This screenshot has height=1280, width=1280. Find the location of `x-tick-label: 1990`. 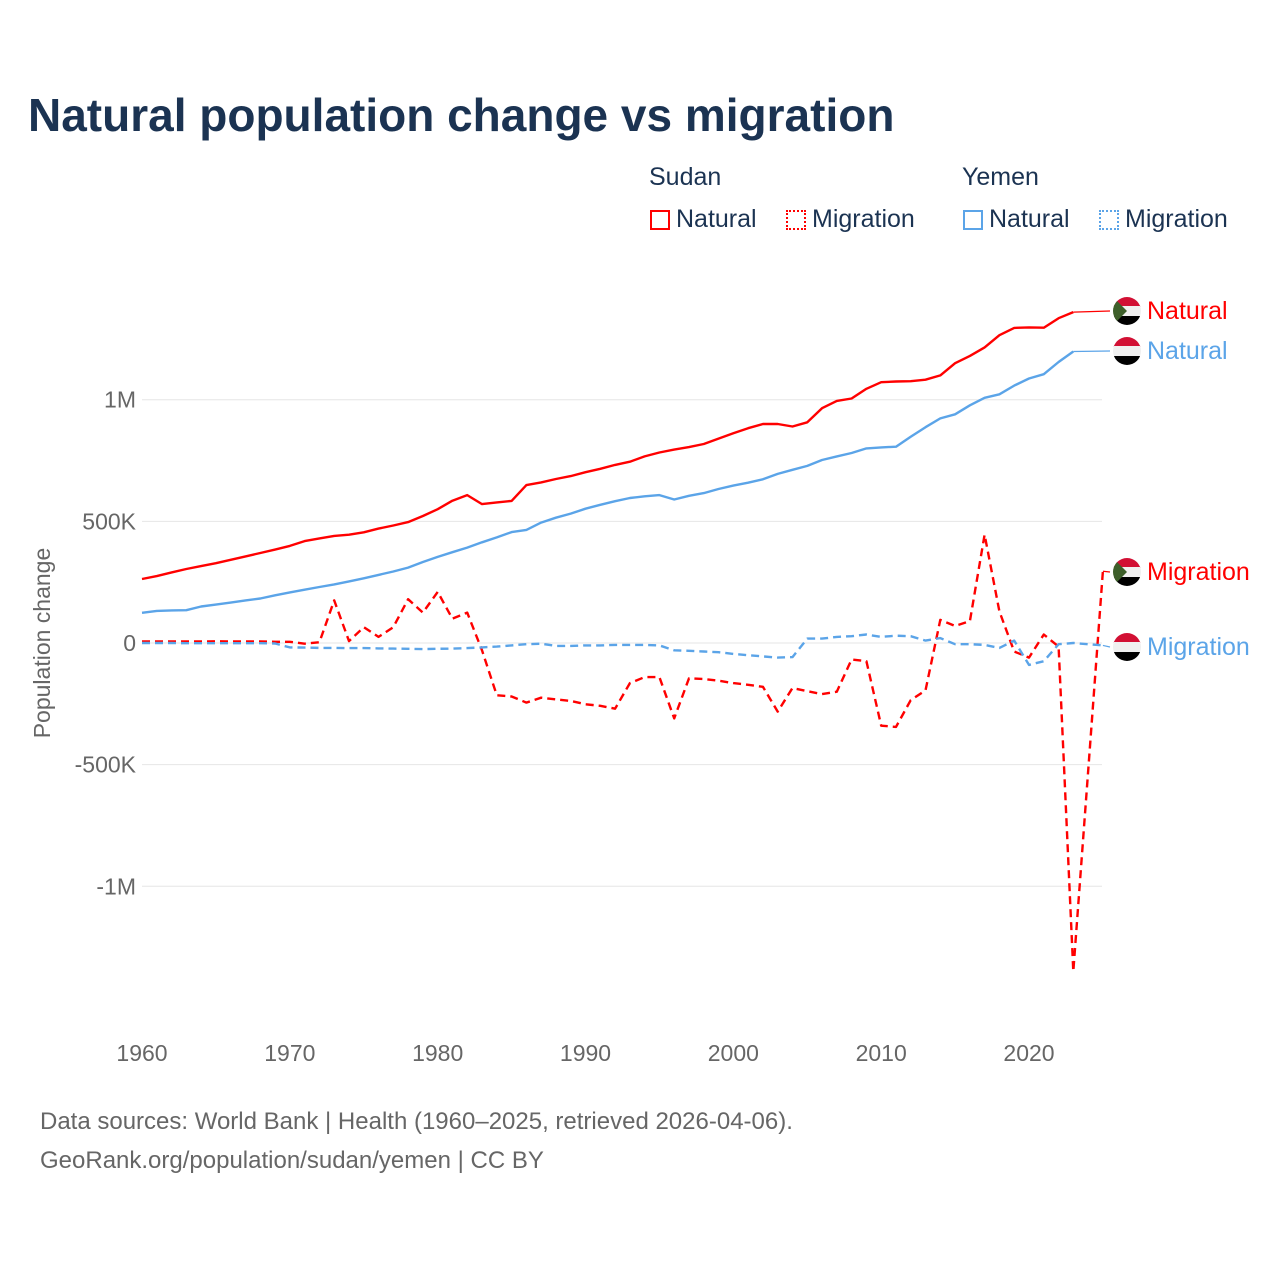

x-tick-label: 1990 is located at coordinates (585, 1053).